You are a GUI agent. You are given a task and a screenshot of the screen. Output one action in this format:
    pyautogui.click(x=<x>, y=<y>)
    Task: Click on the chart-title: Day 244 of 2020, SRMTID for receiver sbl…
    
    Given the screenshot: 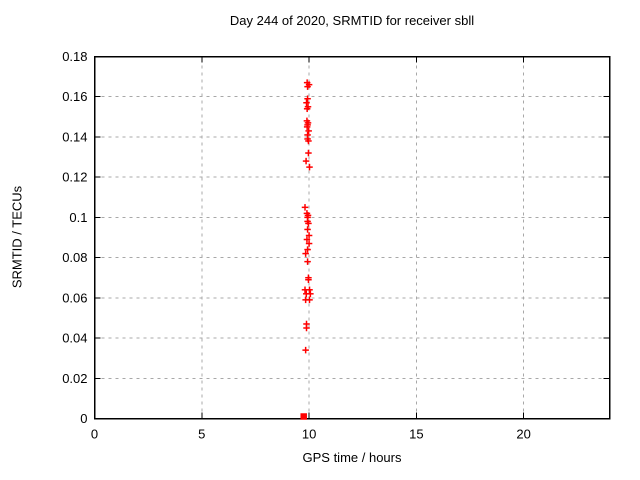 What is the action you would take?
    pyautogui.click(x=352, y=20)
    